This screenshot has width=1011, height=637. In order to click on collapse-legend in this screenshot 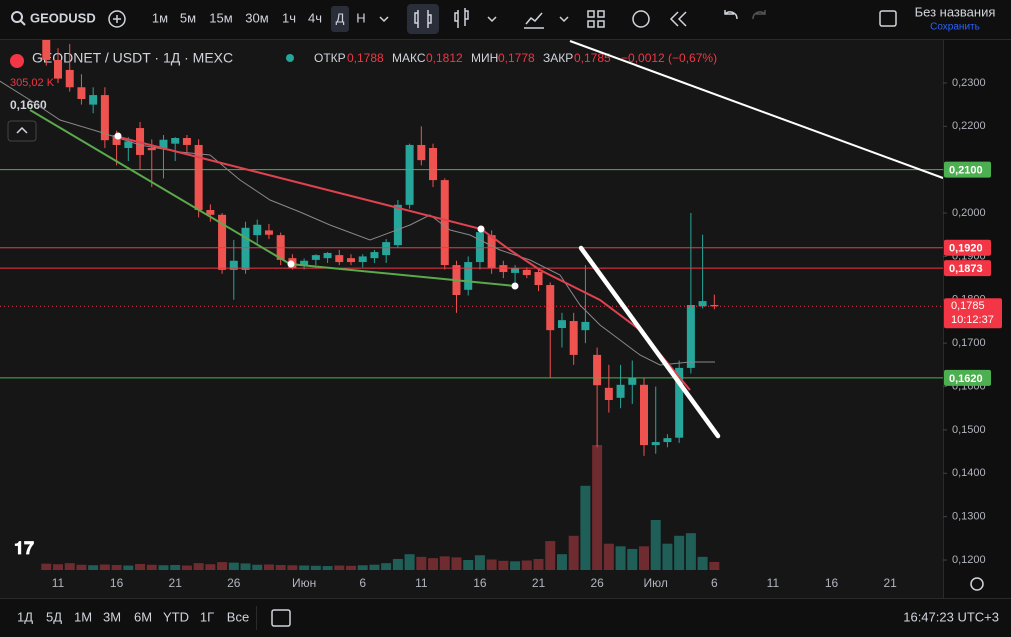, I will do `click(22, 131)`.